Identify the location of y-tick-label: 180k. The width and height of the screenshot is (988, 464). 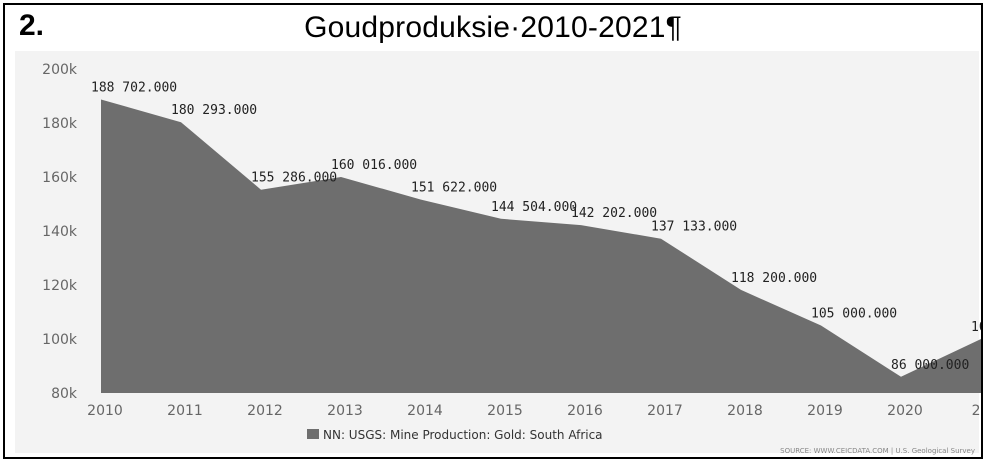
(60, 124).